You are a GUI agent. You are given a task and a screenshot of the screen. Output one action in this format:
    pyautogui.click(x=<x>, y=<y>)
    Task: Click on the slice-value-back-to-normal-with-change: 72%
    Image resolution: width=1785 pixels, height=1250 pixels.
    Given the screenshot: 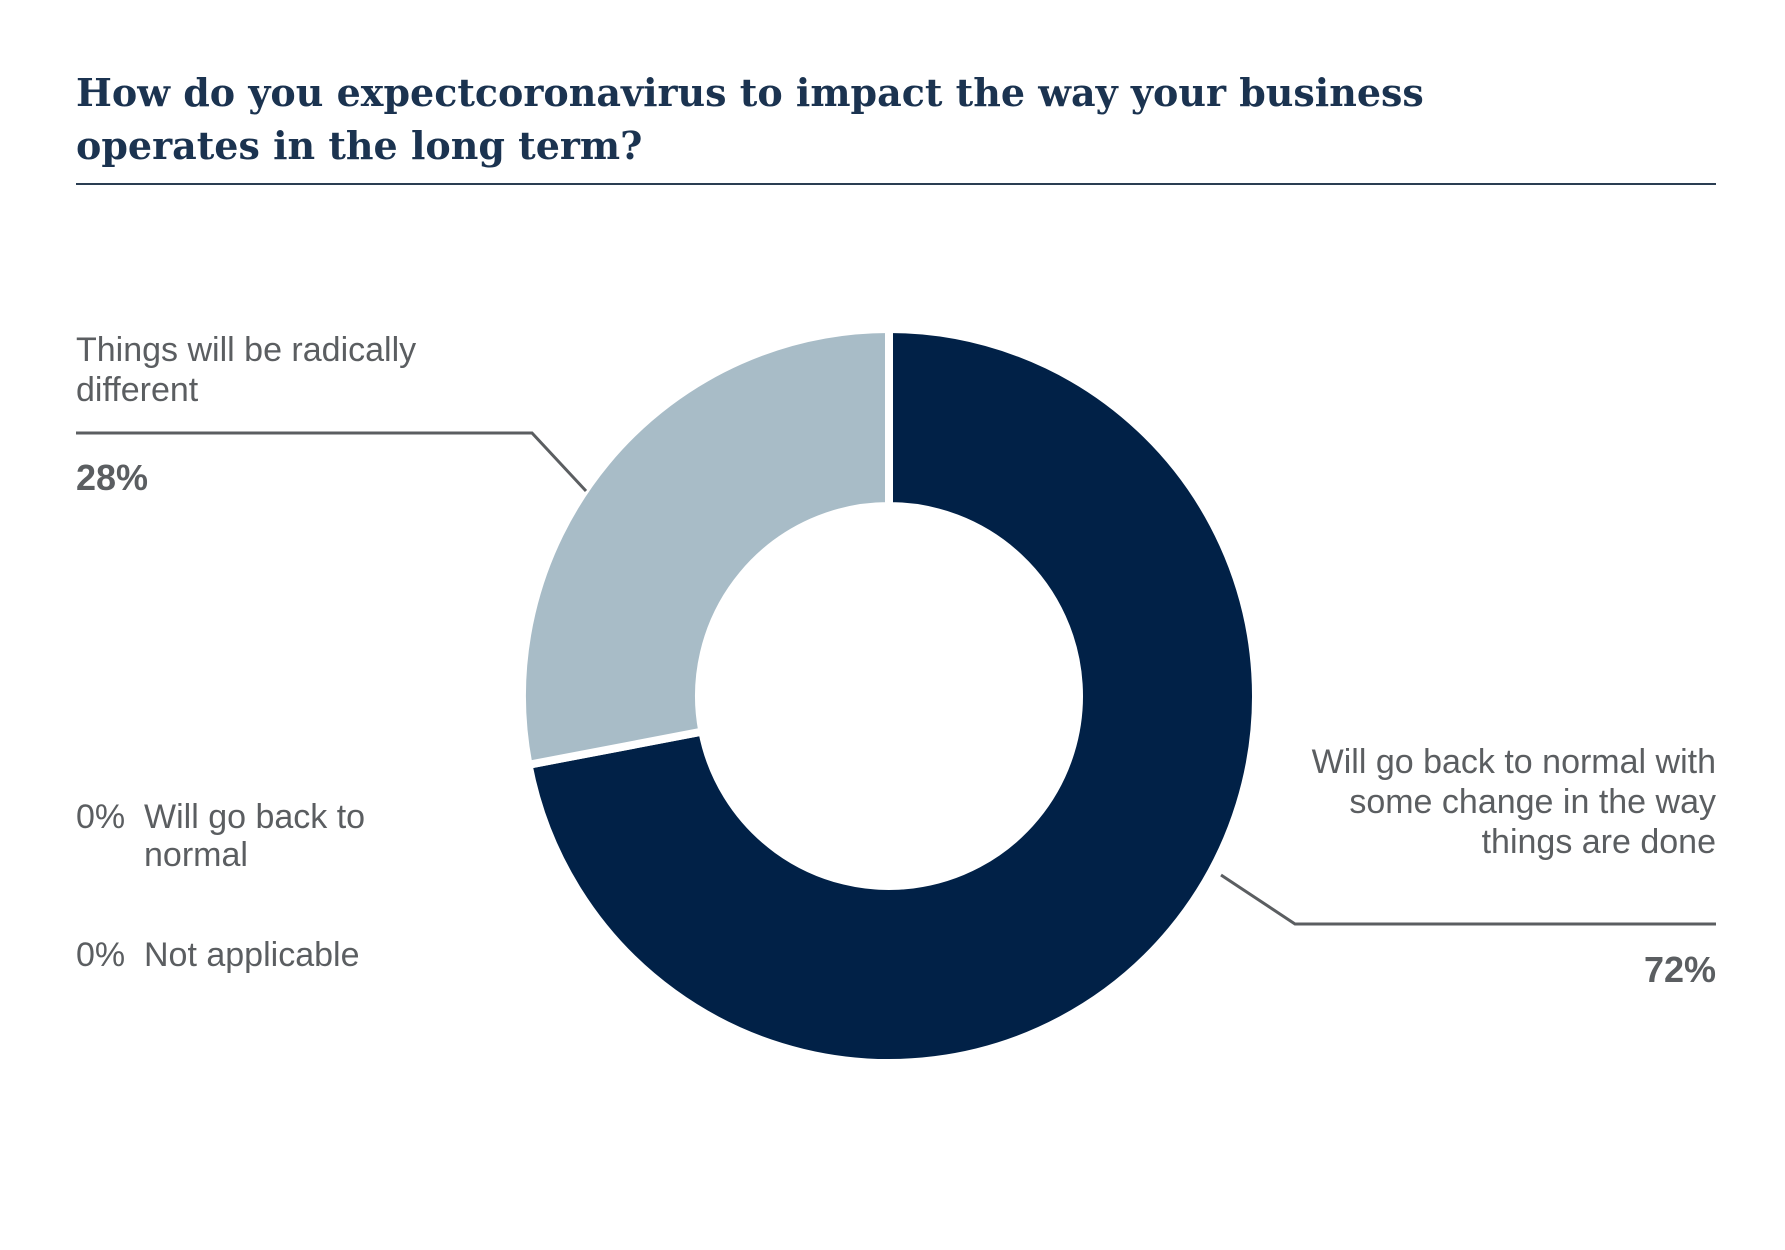 What is the action you would take?
    pyautogui.click(x=1679, y=969)
    